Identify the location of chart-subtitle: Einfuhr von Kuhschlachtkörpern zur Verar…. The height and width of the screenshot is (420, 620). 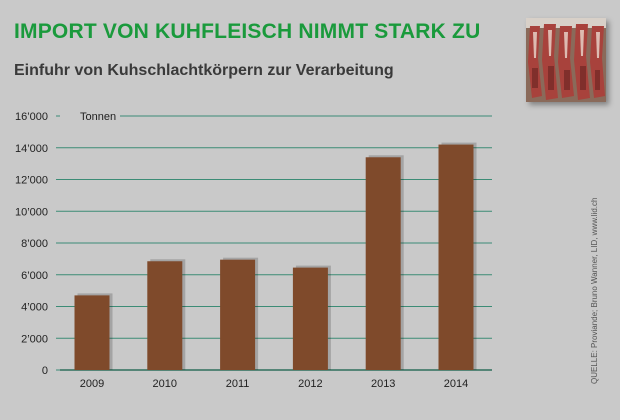
(204, 70).